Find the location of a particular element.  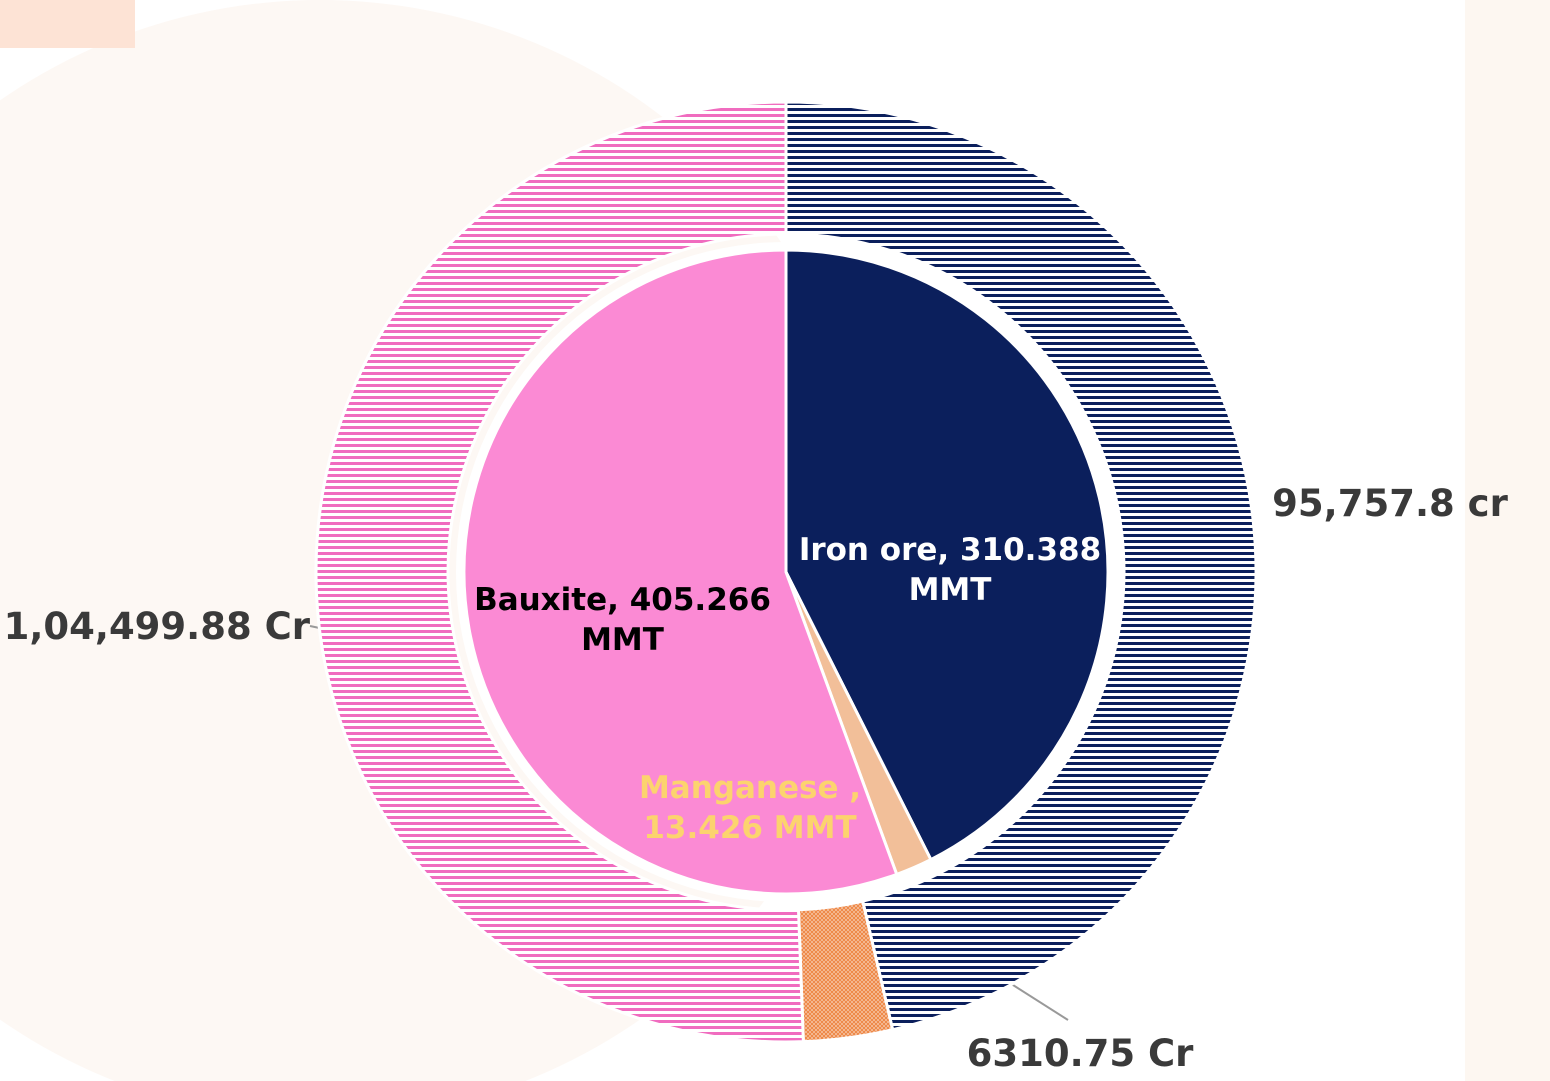

data-label: Manganese , 13.426 MMT is located at coordinates (750, 808).